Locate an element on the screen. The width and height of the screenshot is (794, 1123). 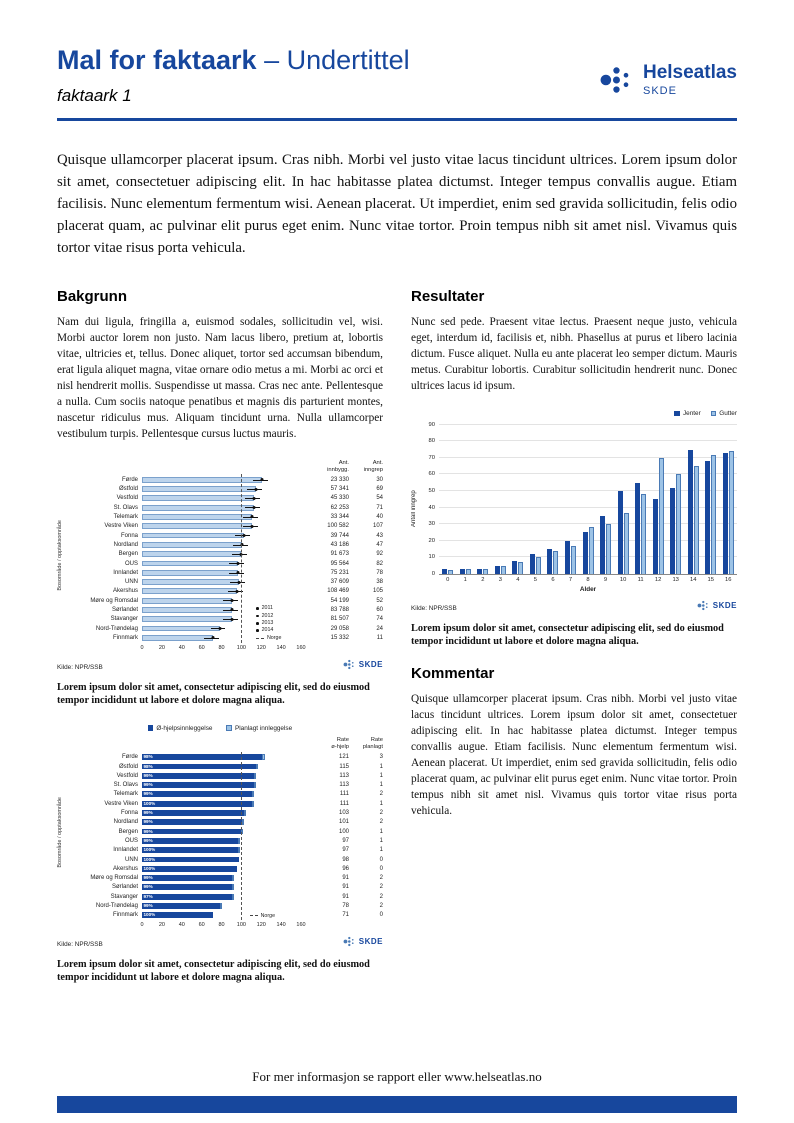
value-col1: 33 344 is located at coordinates (339, 517).